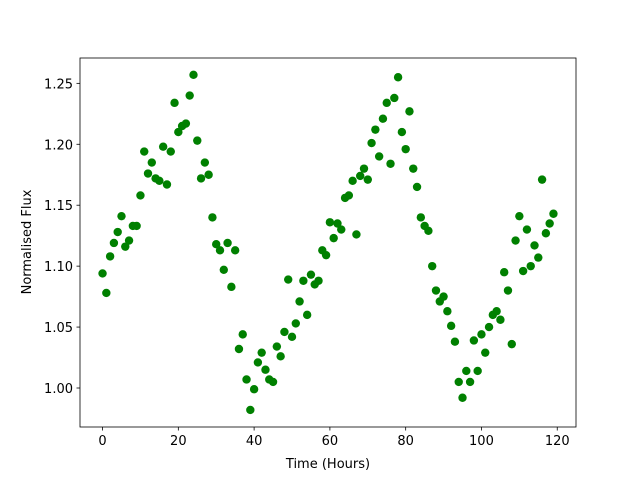  I want to click on x-tick-label: 80, so click(405, 441).